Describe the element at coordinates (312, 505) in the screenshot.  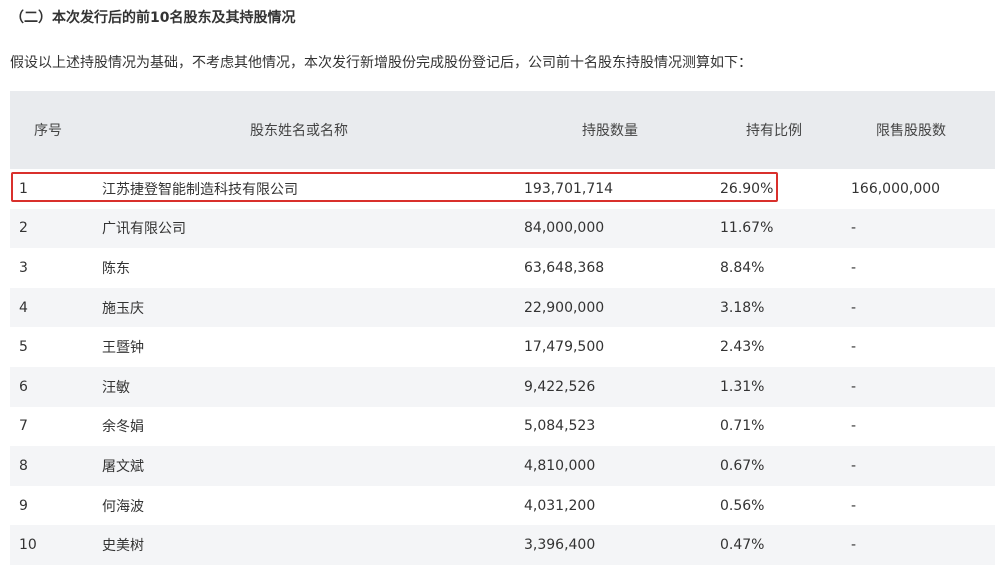
I see `cell-shareholder-name: 何海波` at that location.